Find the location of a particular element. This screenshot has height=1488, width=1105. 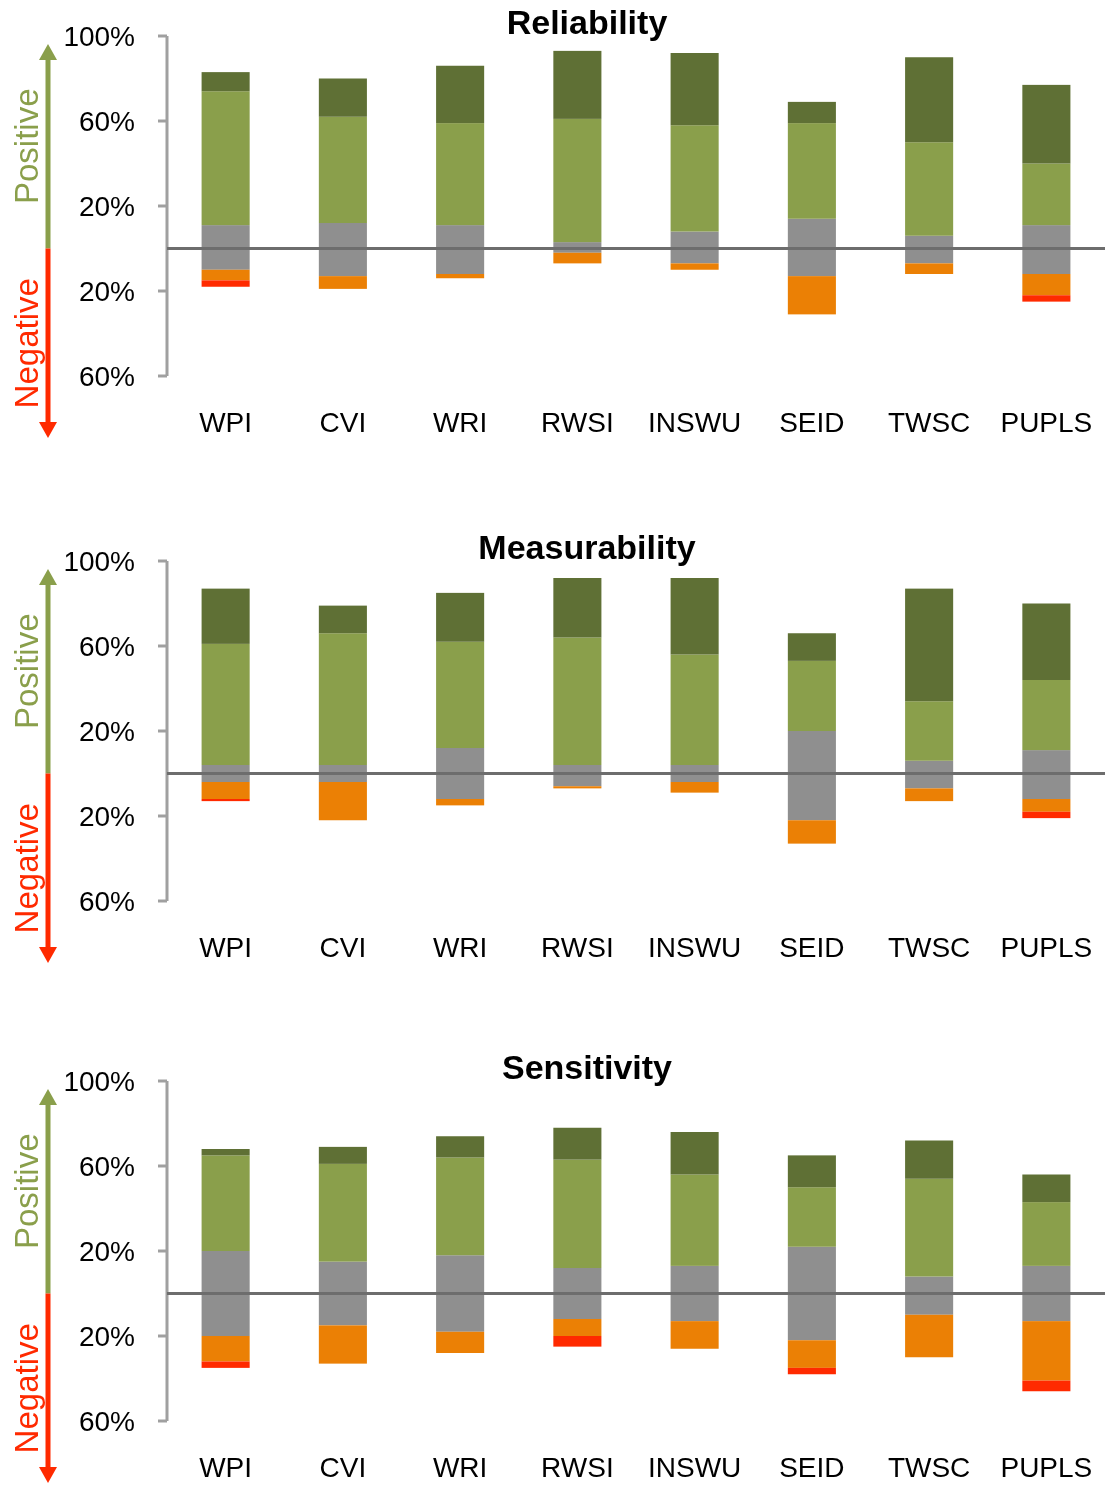

chart-title: Reliability is located at coordinates (587, 22).